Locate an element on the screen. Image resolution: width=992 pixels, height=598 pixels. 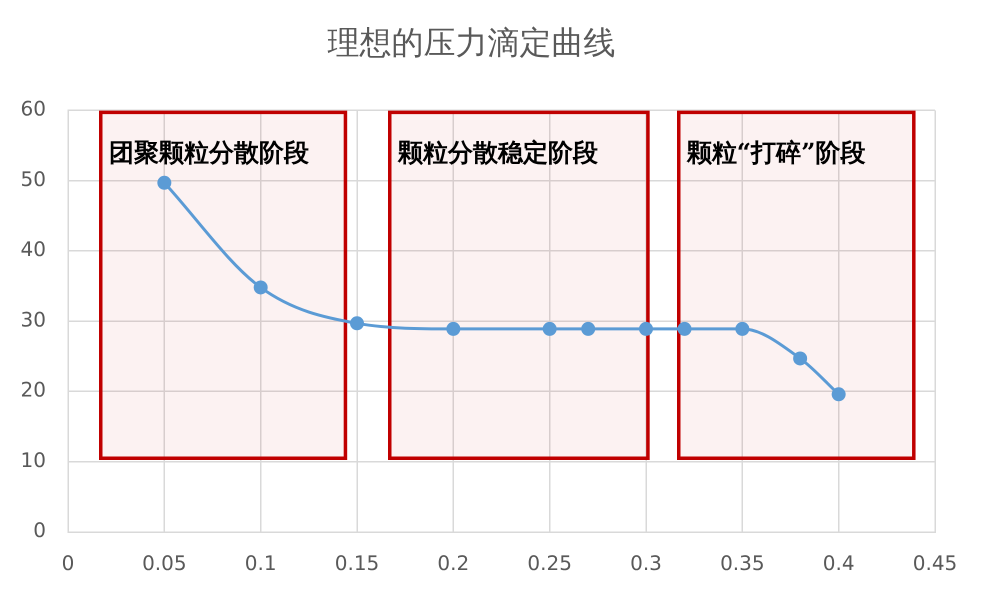
x-tick-label: 0.25 is located at coordinates (549, 563).